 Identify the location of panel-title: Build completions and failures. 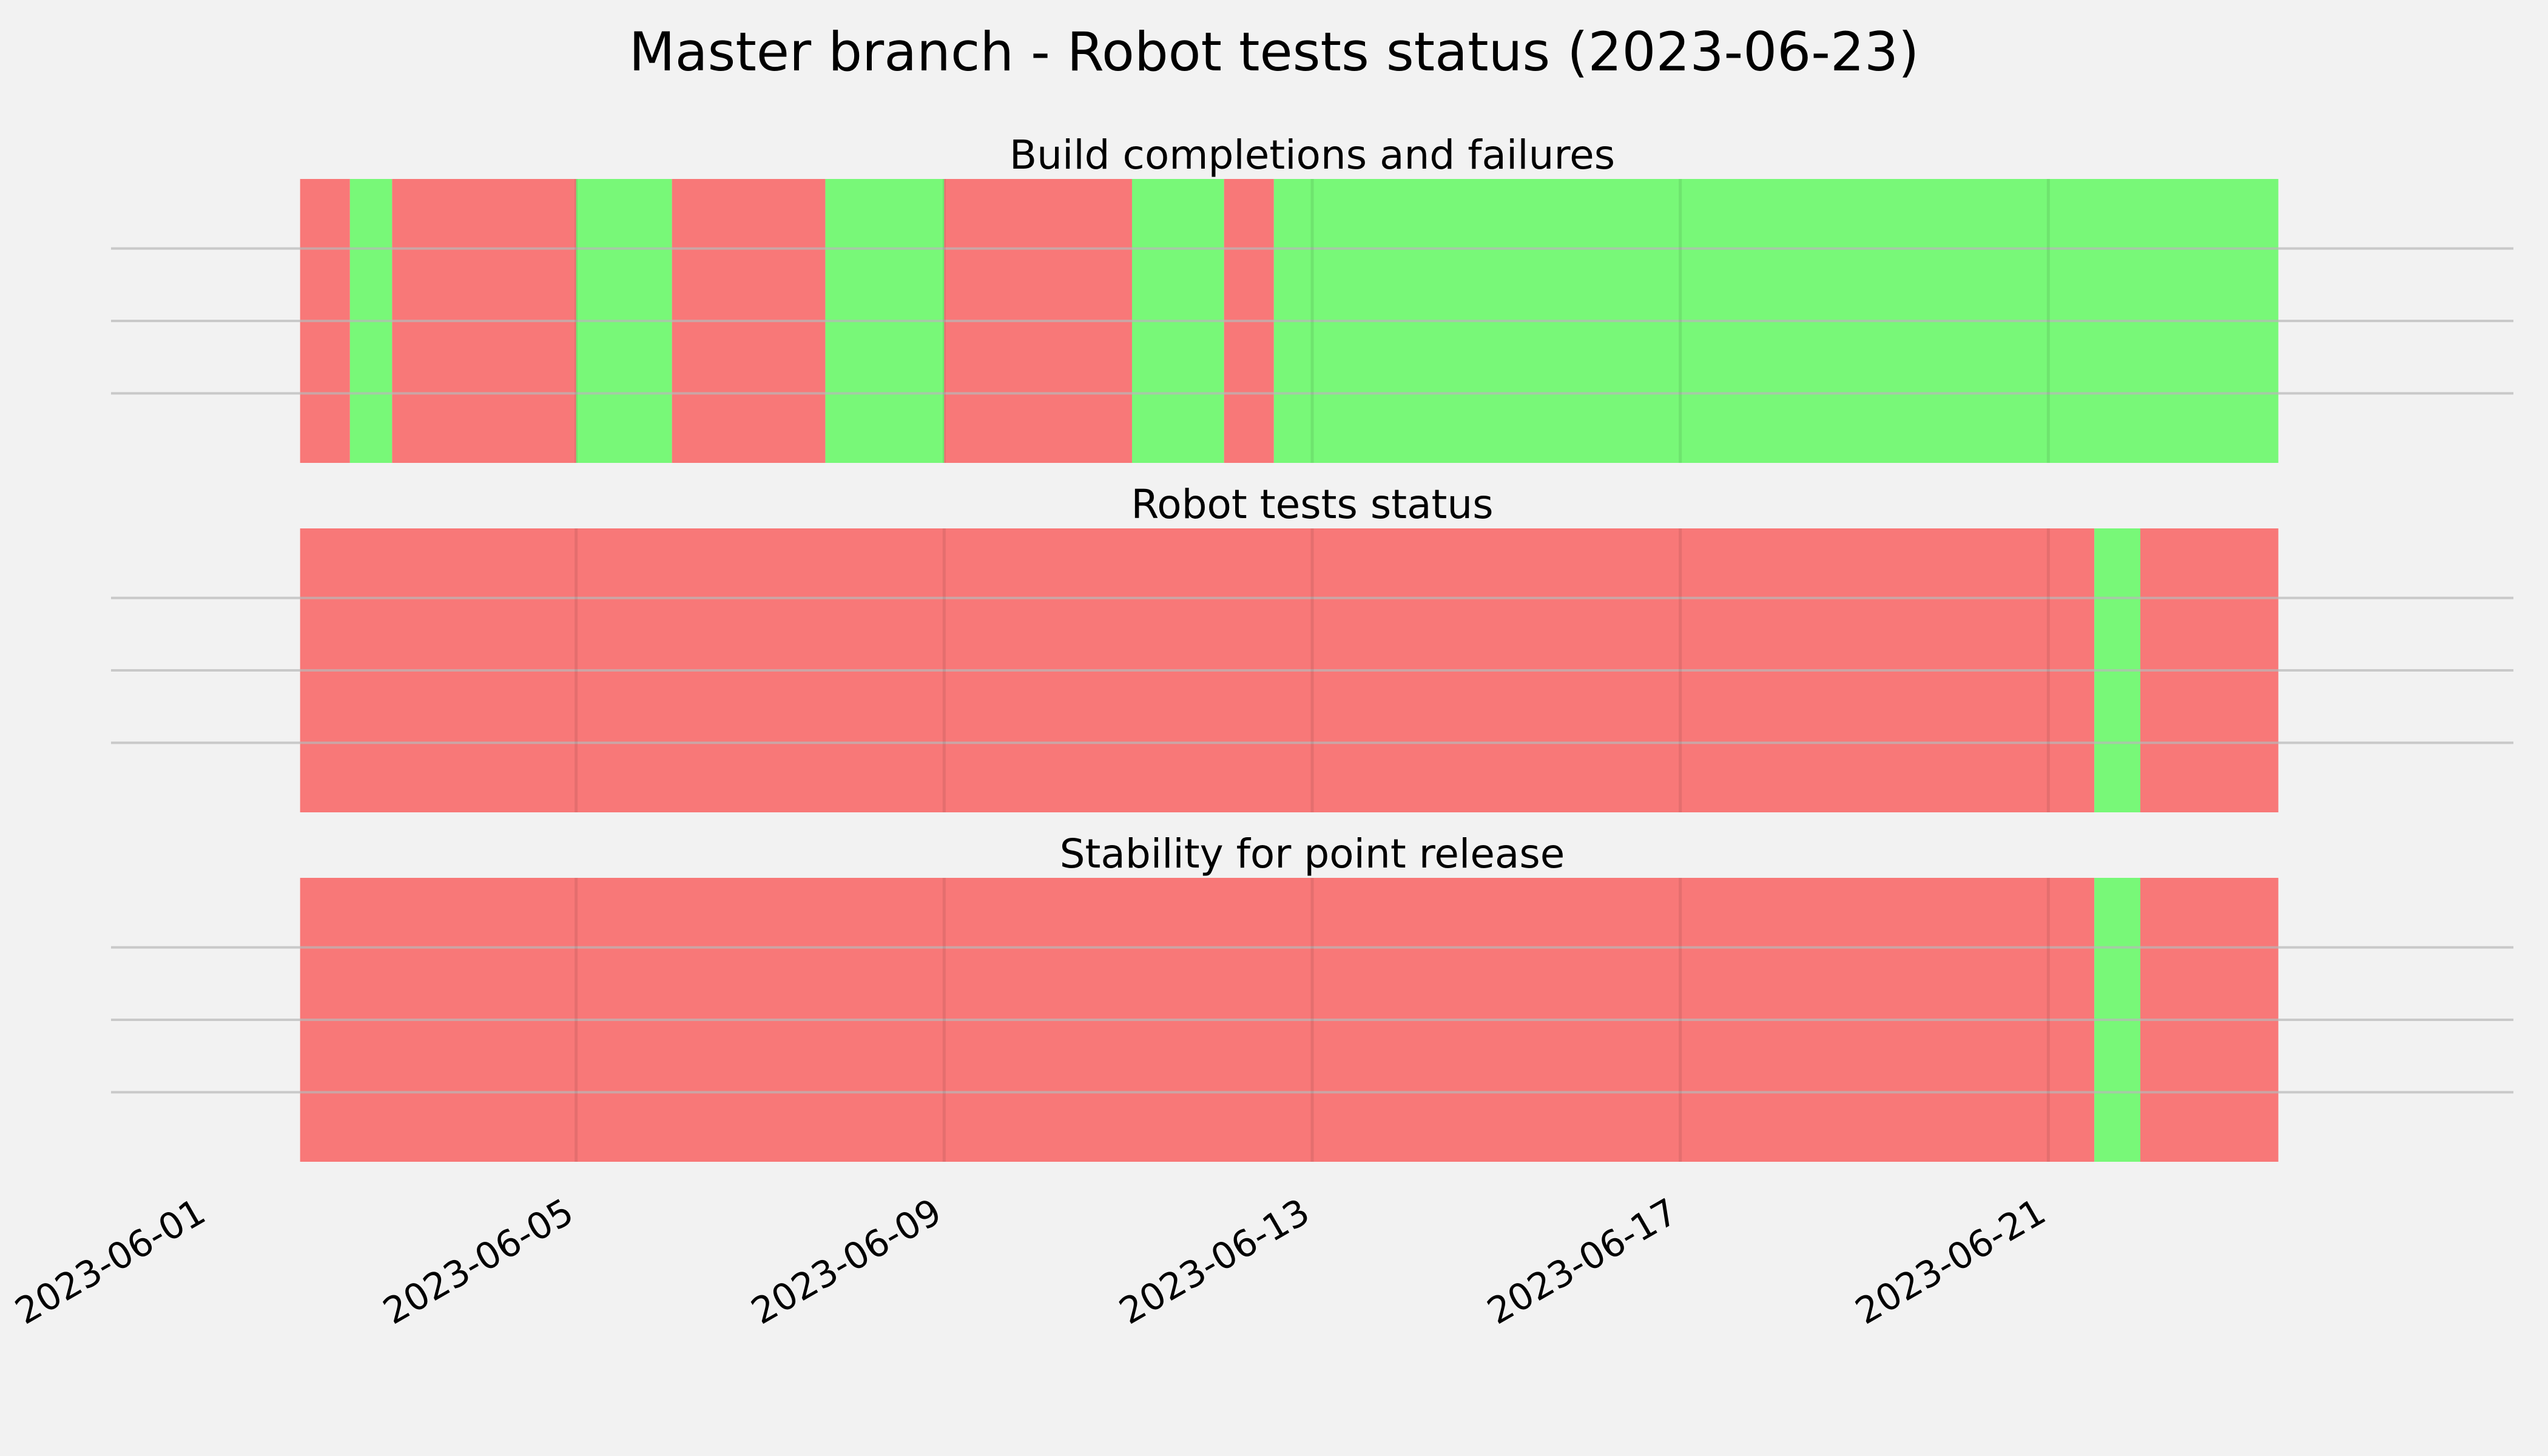
(1312, 155).